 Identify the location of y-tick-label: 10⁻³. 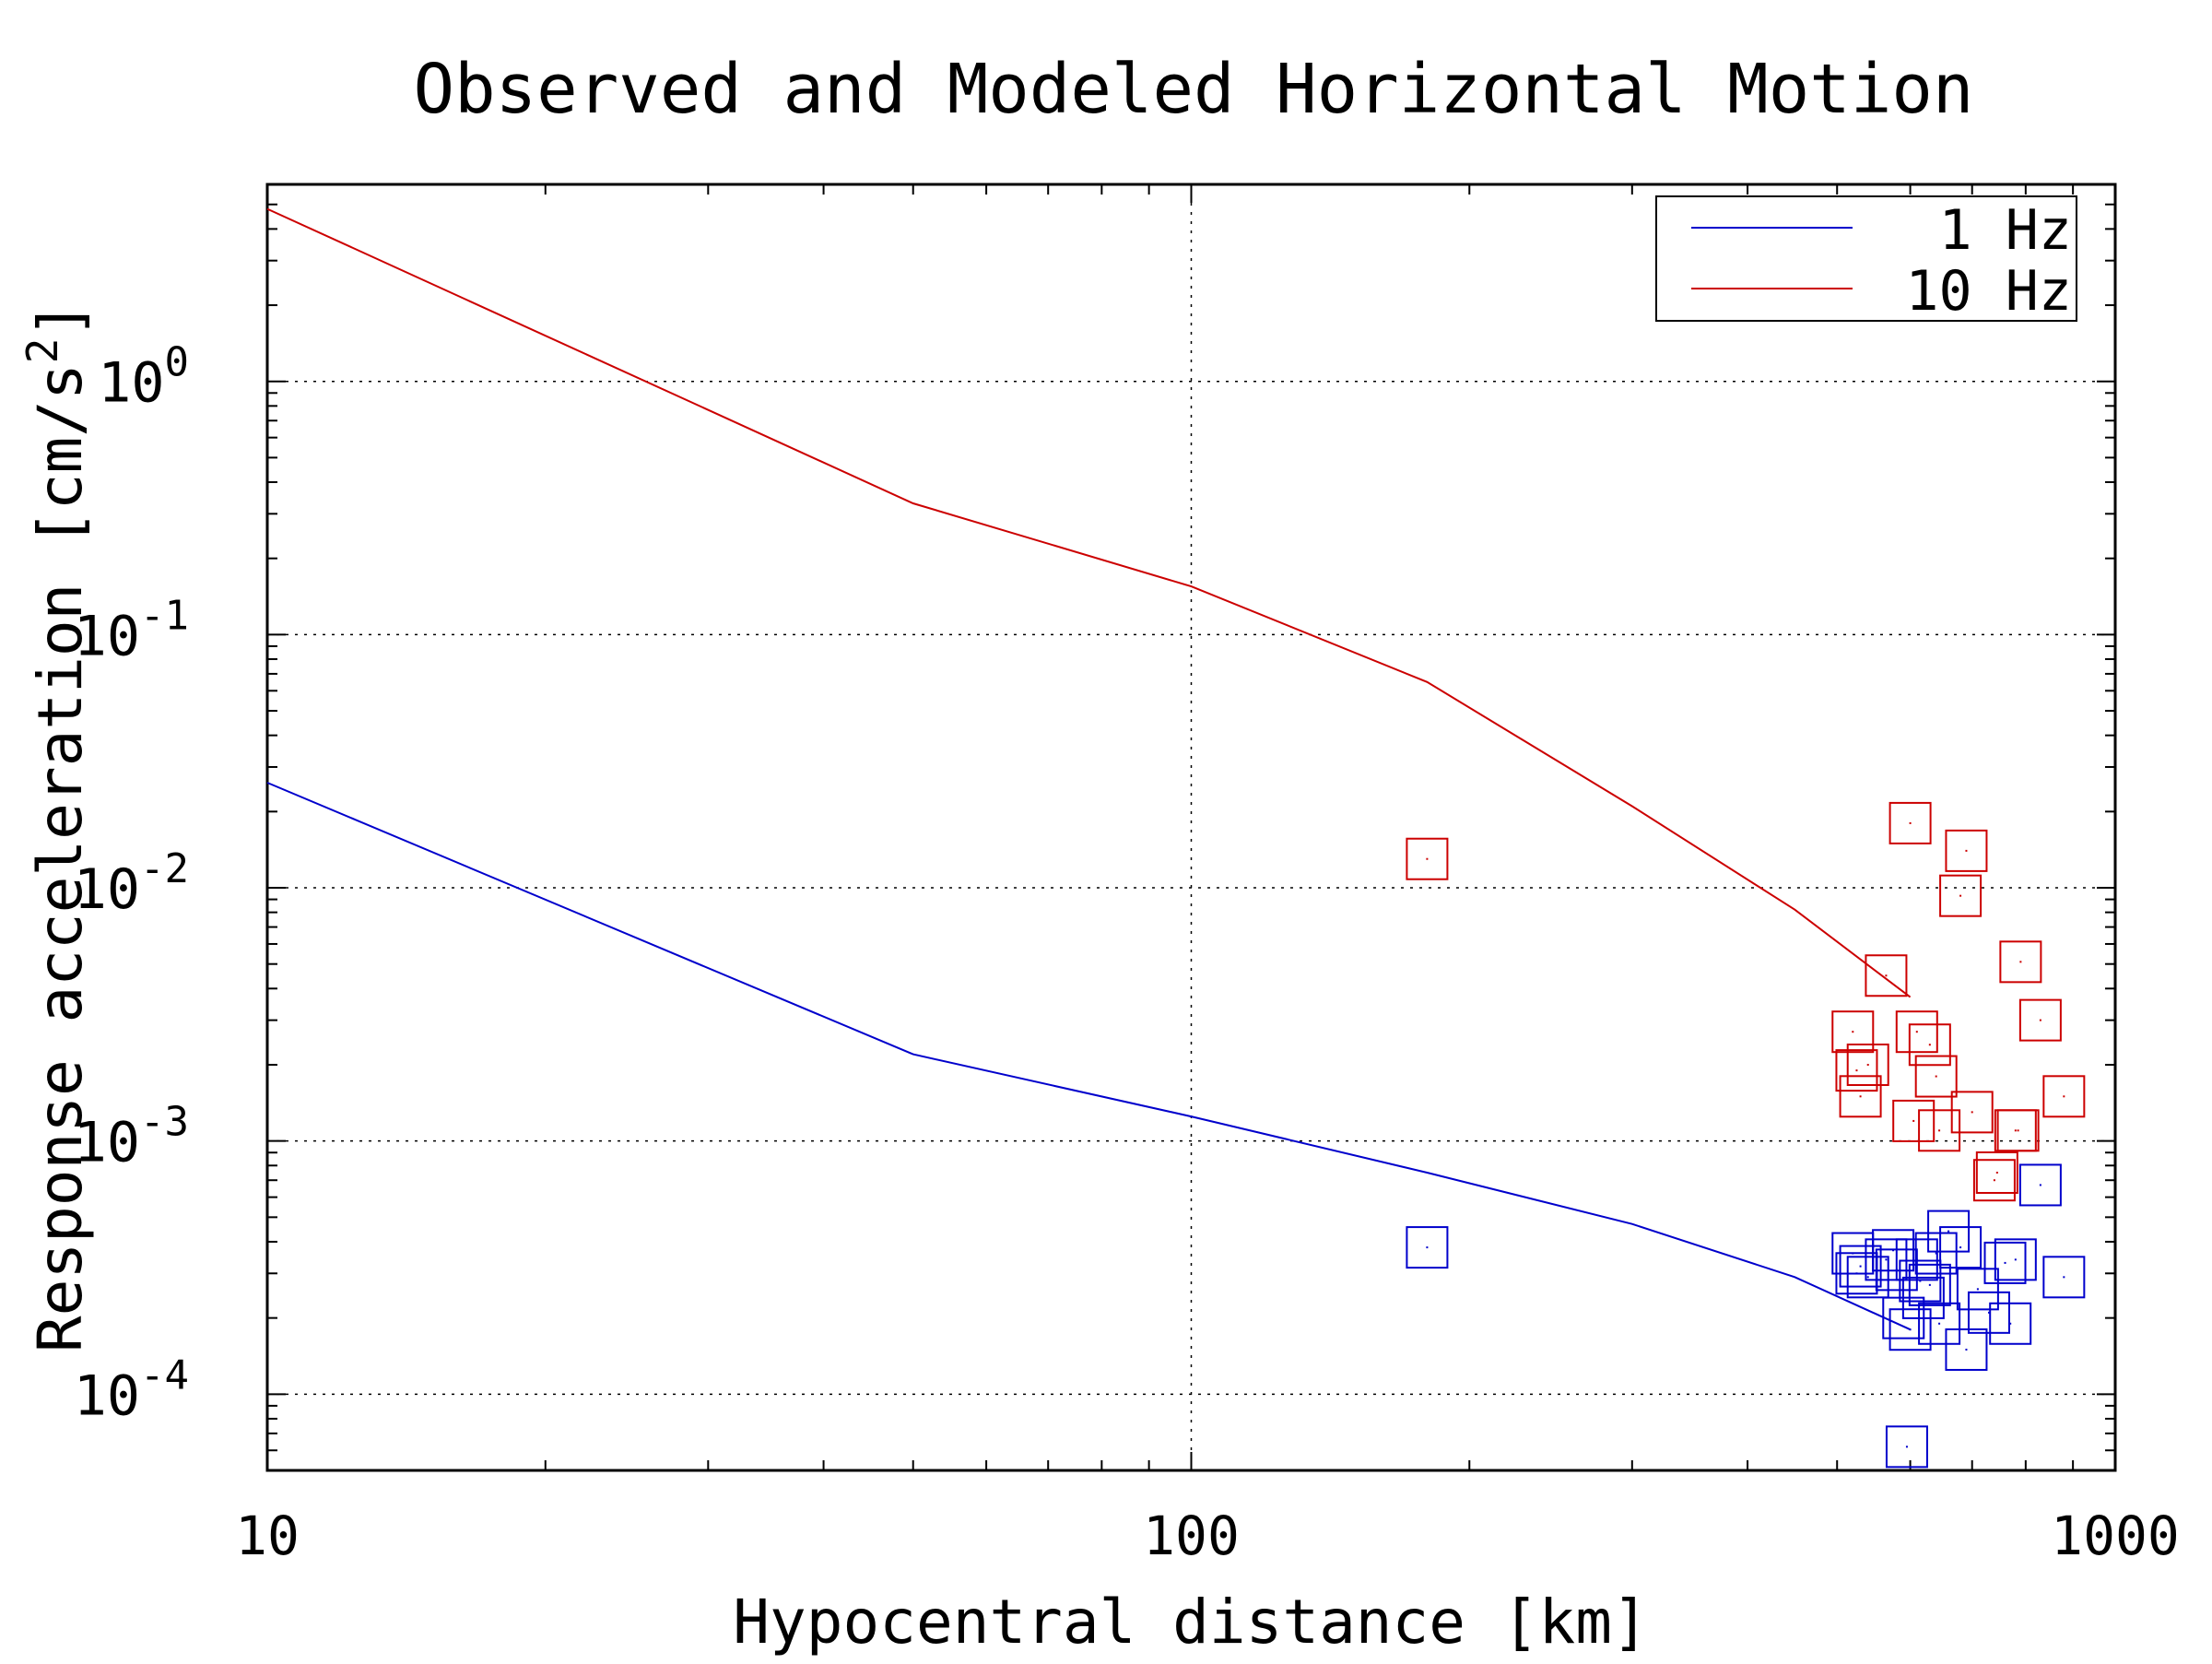
(131, 1137).